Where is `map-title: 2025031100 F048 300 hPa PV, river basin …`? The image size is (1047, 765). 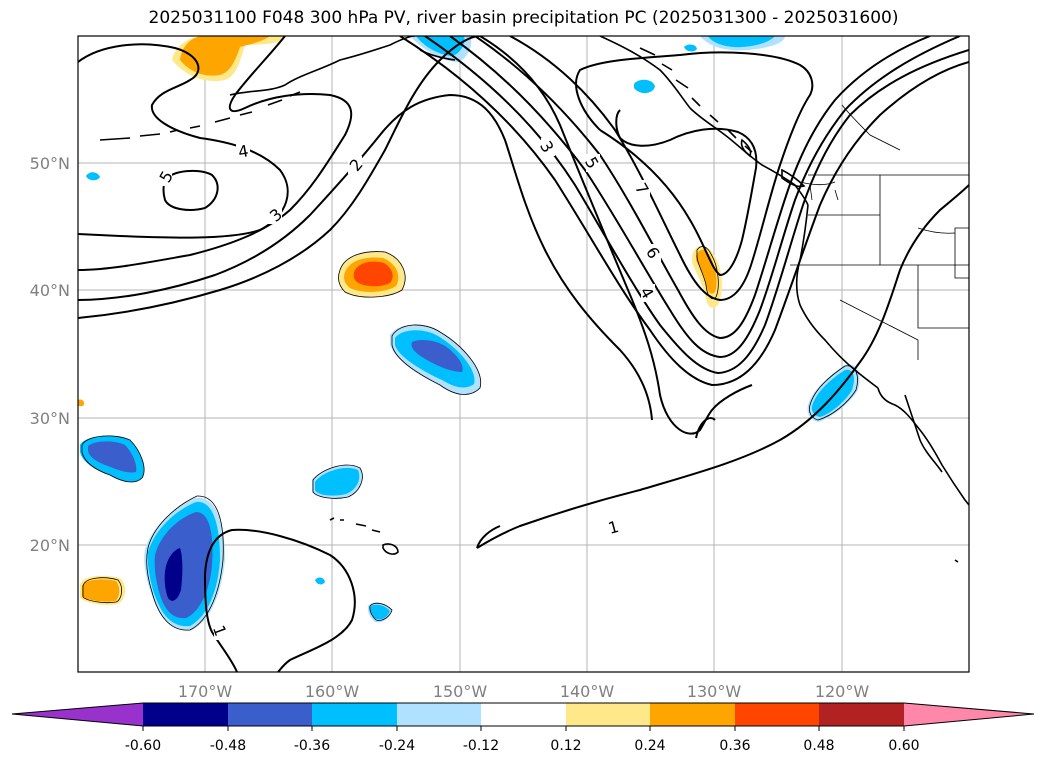 map-title: 2025031100 F048 300 hPa PV, river basin … is located at coordinates (523, 18).